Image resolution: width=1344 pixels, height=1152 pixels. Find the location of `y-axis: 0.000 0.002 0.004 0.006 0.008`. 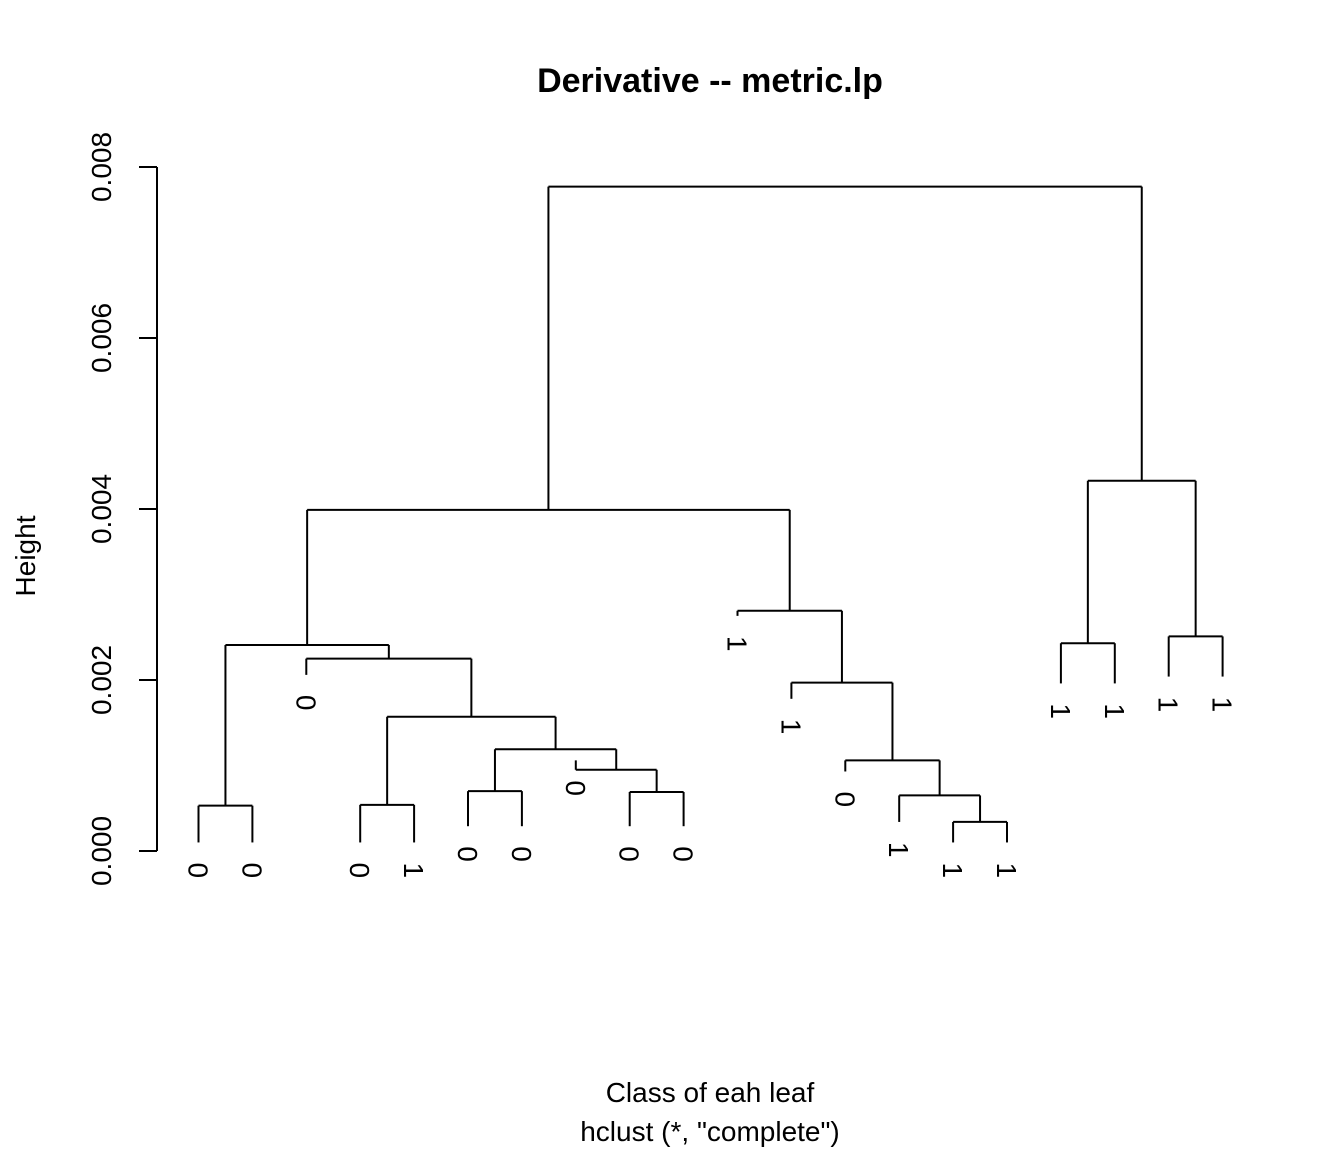

y-axis: 0.000 0.002 0.004 0.006 0.008 is located at coordinates (122, 509).